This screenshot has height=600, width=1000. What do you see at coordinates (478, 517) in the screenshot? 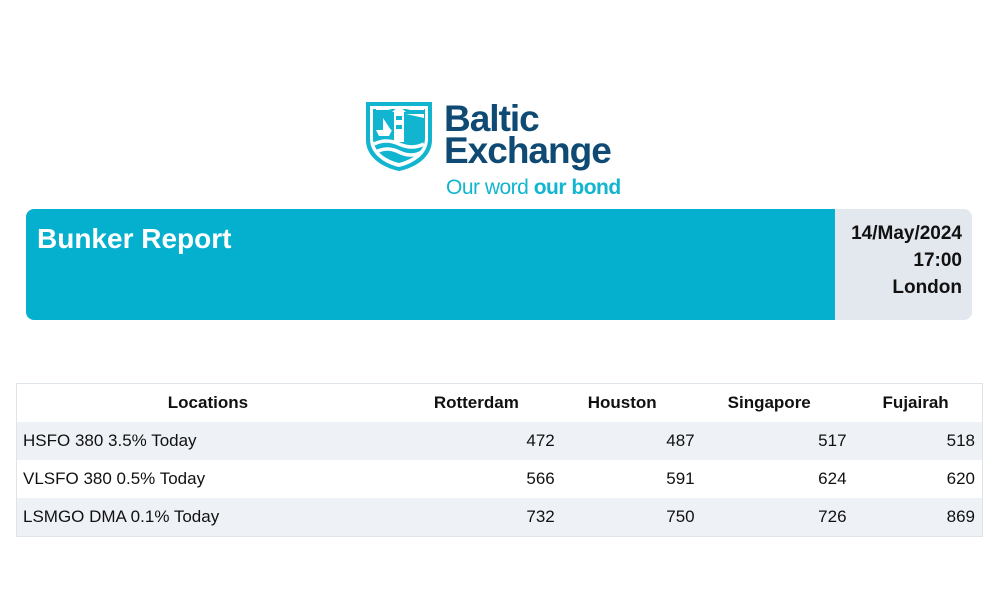
I see `price-cell: 732` at bounding box center [478, 517].